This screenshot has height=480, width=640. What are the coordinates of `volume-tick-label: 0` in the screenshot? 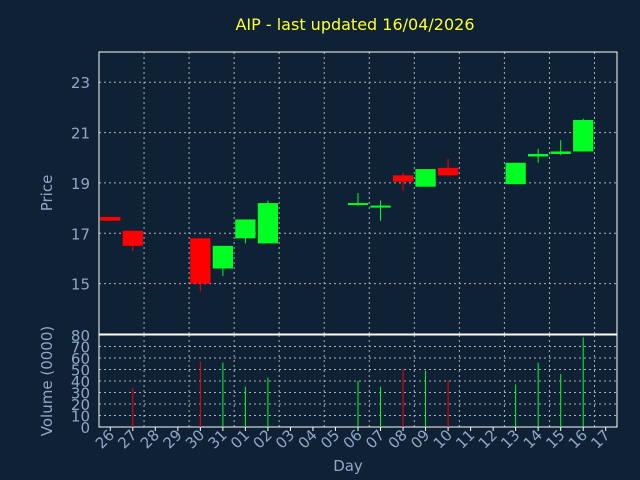 It's located at (85, 428).